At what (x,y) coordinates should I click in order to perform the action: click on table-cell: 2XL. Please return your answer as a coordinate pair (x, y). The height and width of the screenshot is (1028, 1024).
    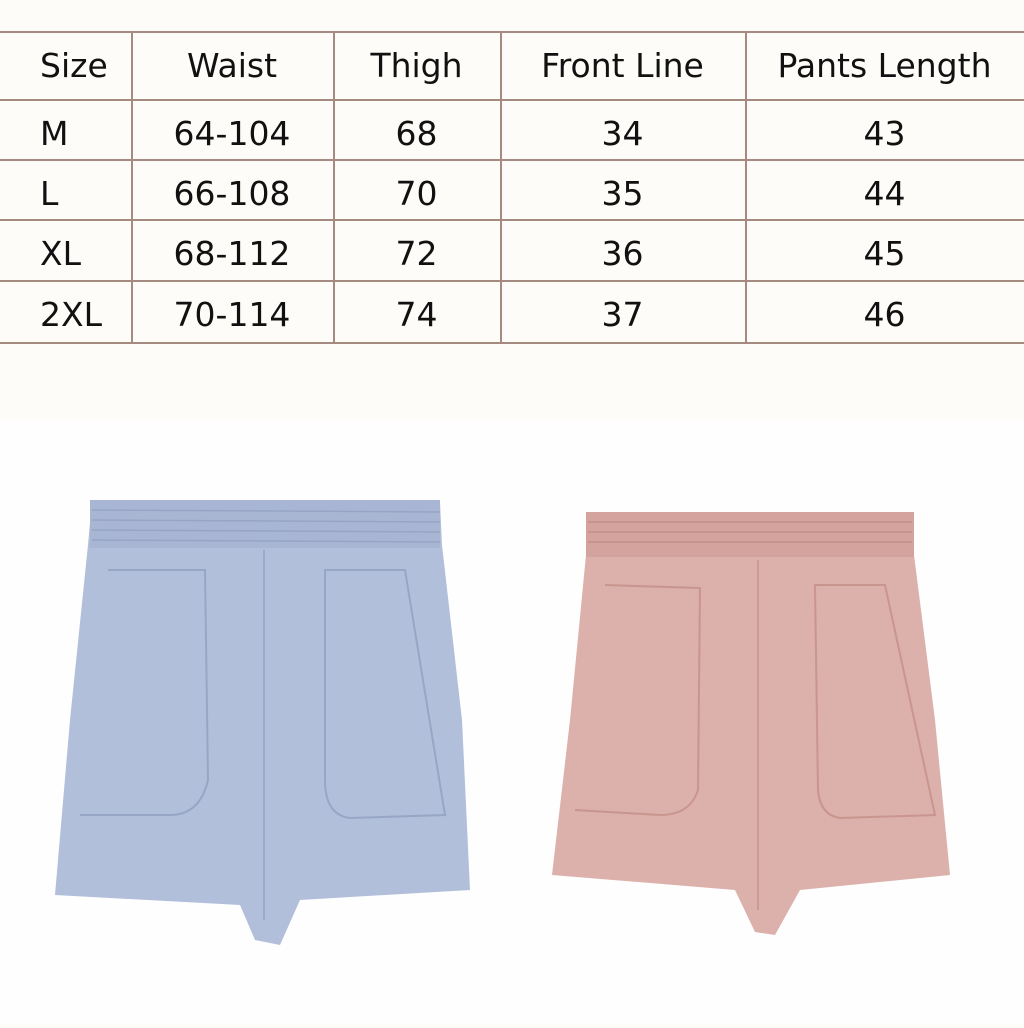
    Looking at the image, I should click on (71, 314).